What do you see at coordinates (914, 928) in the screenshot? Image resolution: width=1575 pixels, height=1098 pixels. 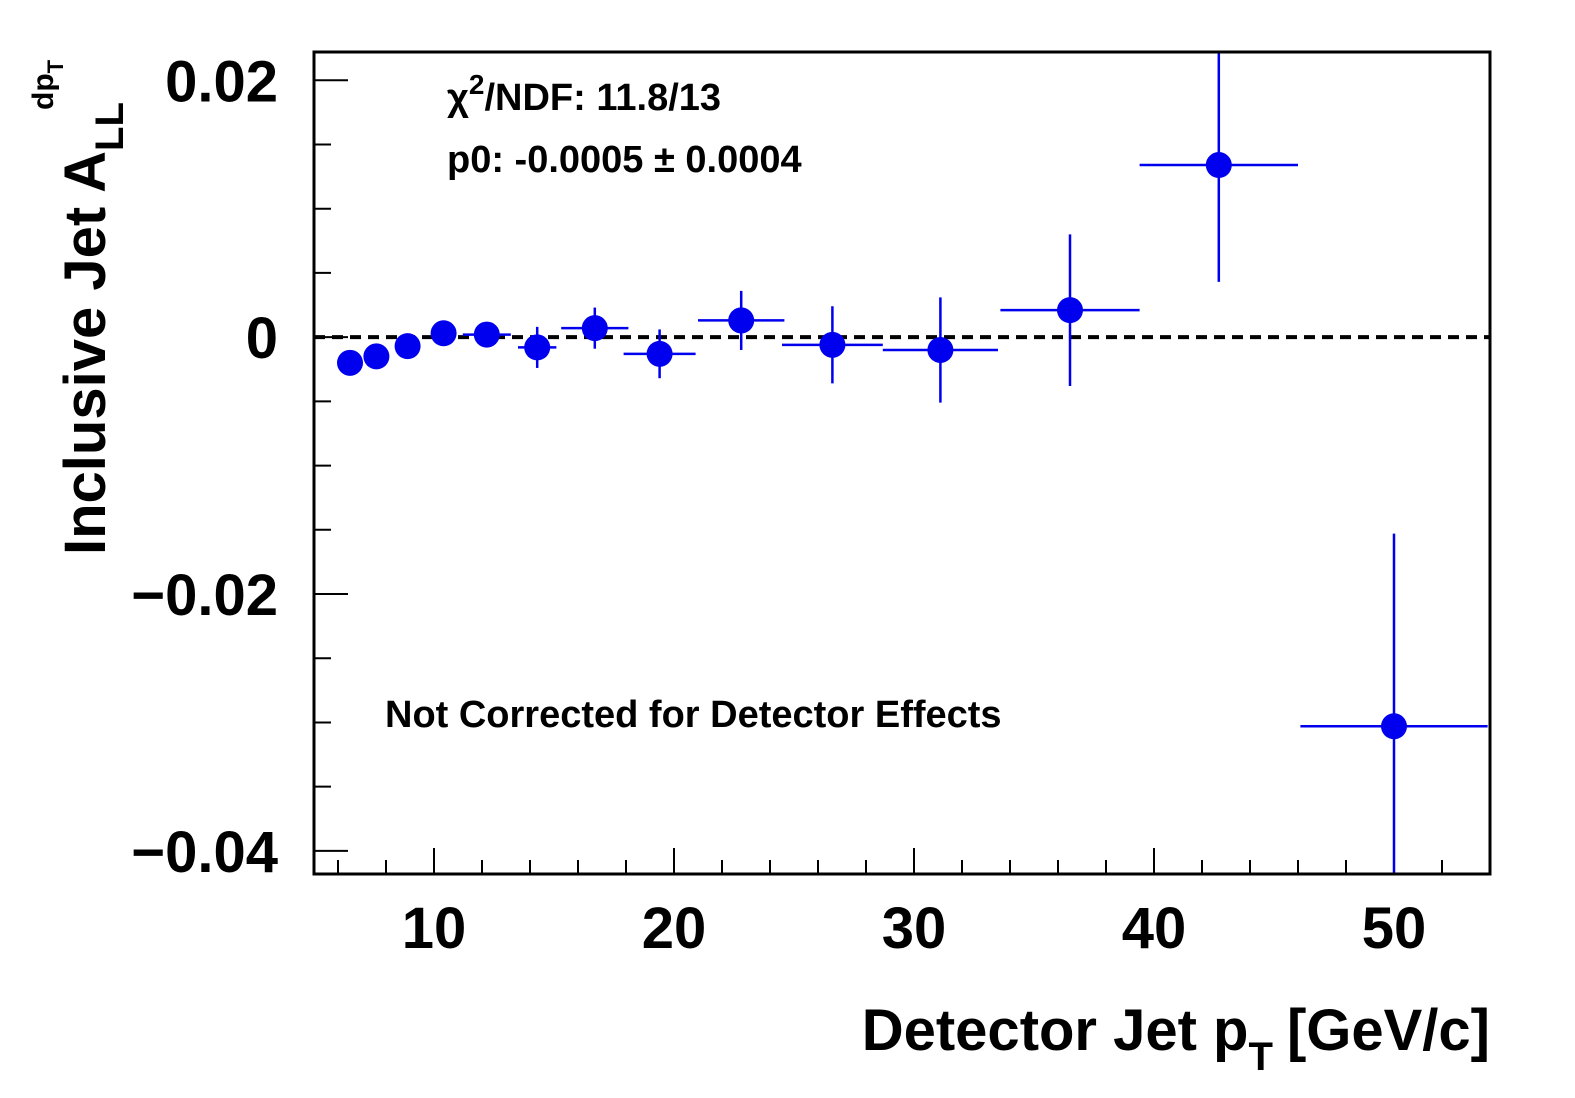 I see `x-tick-label: 30` at bounding box center [914, 928].